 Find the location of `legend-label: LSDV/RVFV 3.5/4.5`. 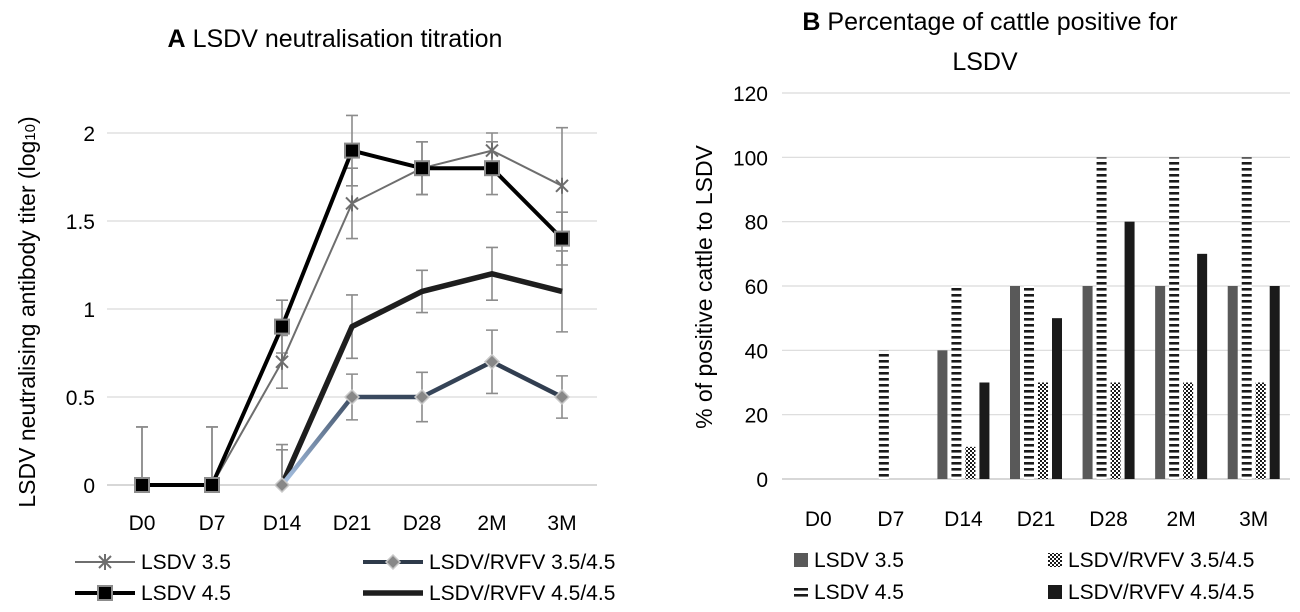

legend-label: LSDV/RVFV 3.5/4.5 is located at coordinates (522, 562).